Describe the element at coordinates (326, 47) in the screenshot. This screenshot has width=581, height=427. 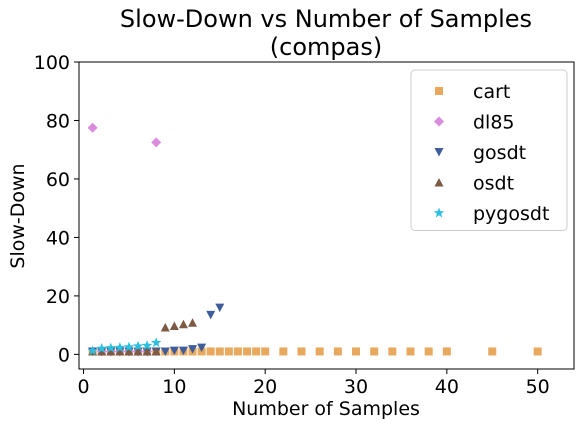
I see `chart-title-line-2: (compas)` at that location.